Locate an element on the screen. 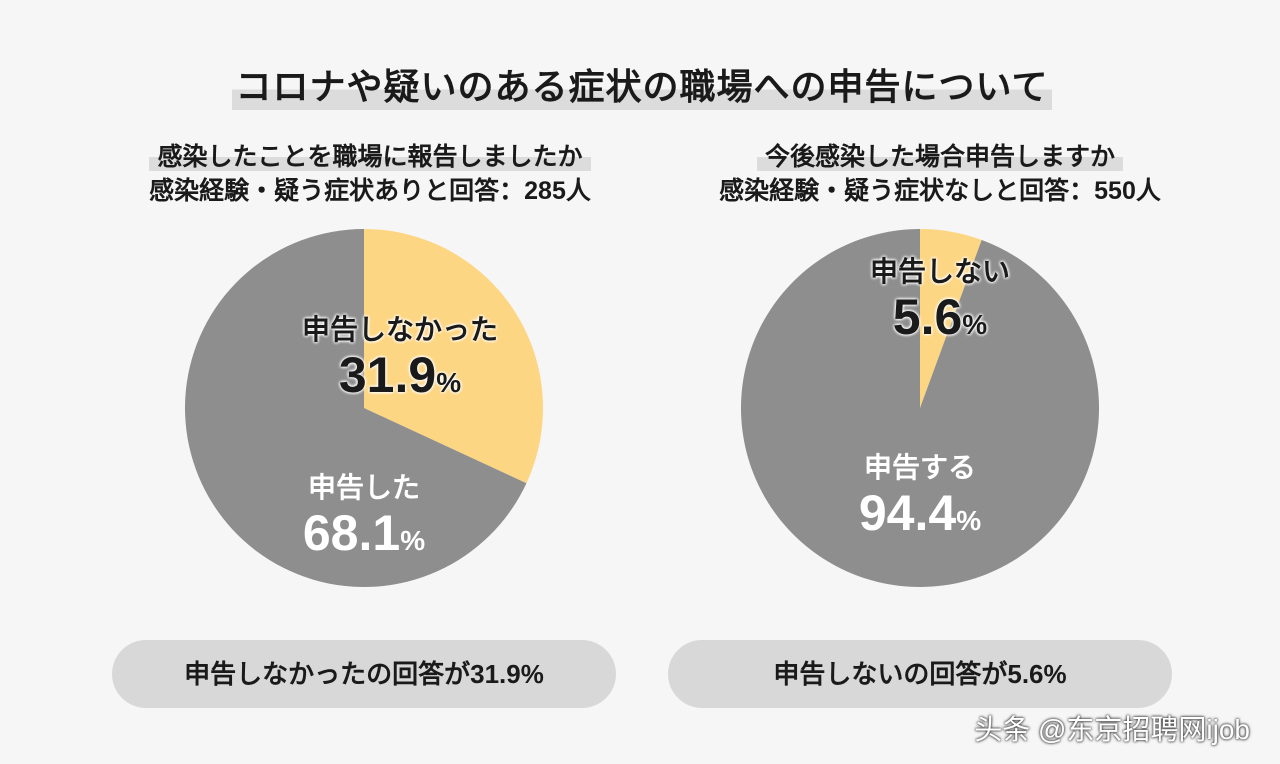 The width and height of the screenshot is (1280, 764). chart-2-slice-1-label: 申告しない 5.6% is located at coordinates (939, 300).